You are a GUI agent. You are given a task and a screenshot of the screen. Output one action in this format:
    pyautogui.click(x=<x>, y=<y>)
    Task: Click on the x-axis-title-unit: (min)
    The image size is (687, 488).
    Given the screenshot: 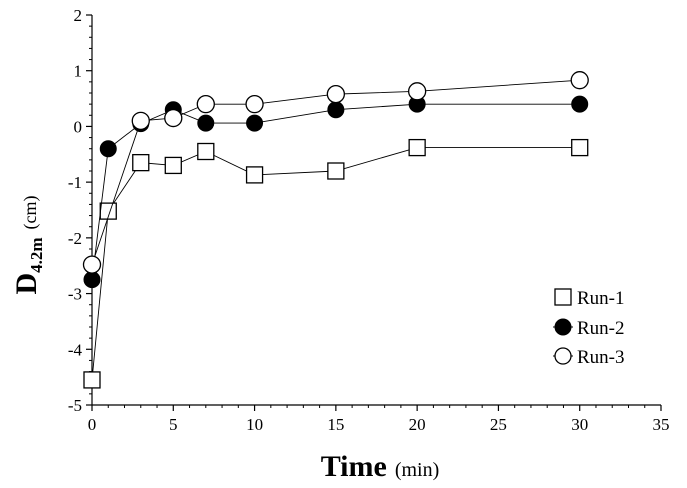 What is the action you would take?
    pyautogui.click(x=417, y=470)
    